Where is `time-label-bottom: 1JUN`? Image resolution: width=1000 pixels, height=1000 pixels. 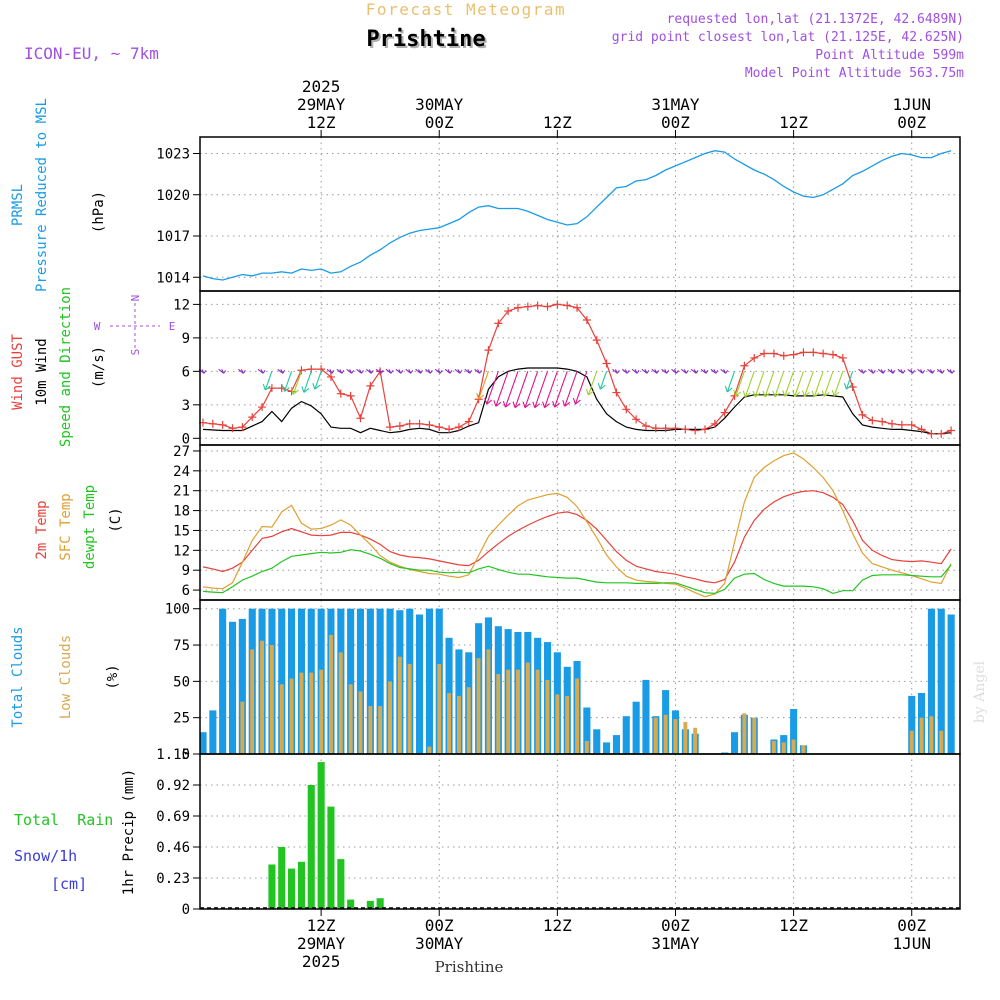
time-label-bottom: 1JUN is located at coordinates (911, 943).